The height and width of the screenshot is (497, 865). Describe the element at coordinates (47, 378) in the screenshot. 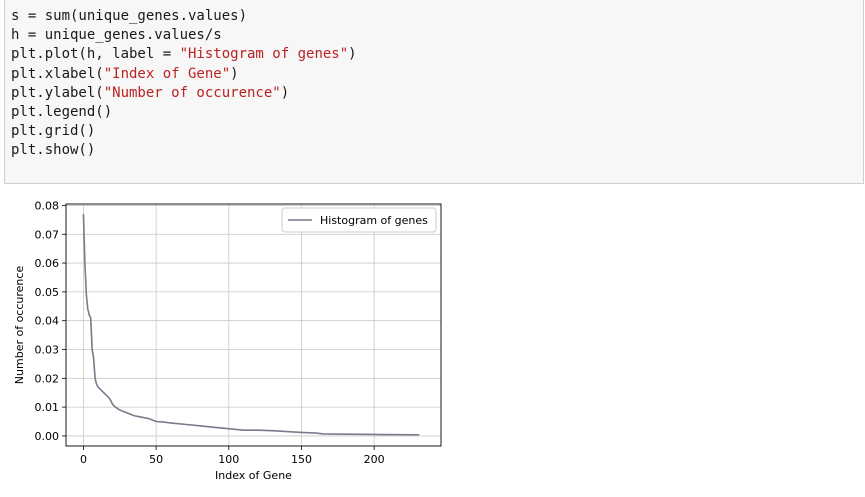

I see `y-tick-label: 0.02` at that location.